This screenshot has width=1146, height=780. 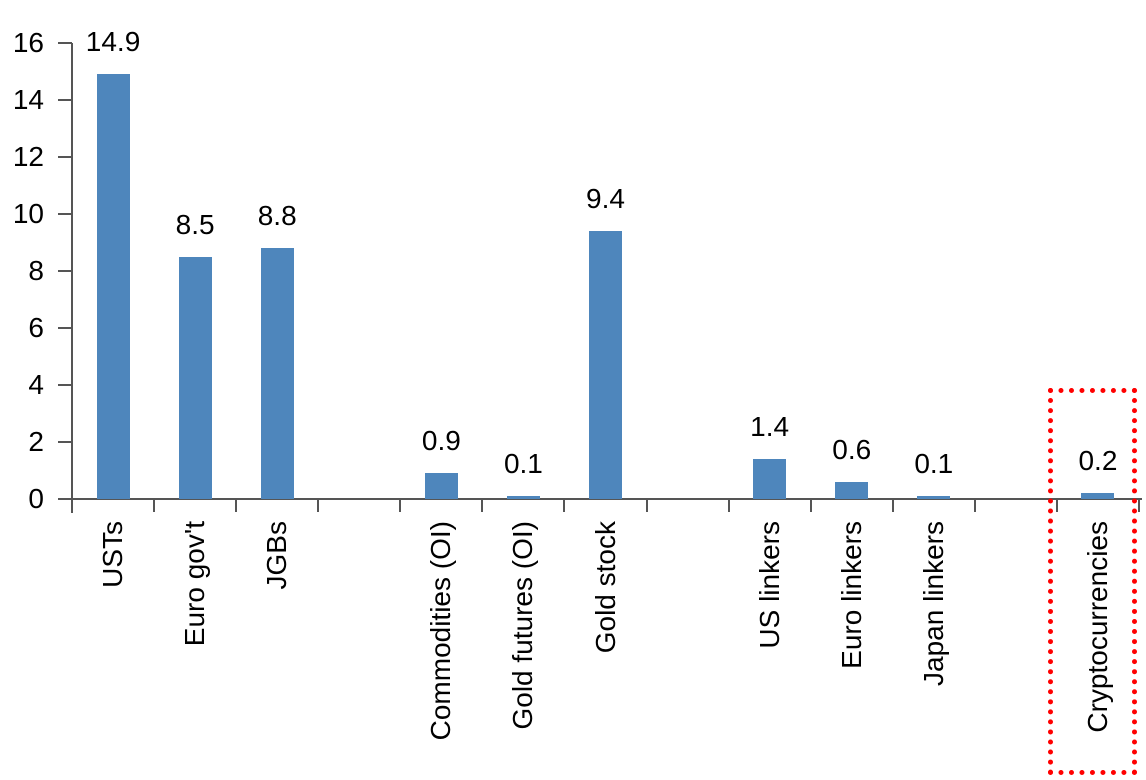 I want to click on bar-usts, so click(x=113, y=286).